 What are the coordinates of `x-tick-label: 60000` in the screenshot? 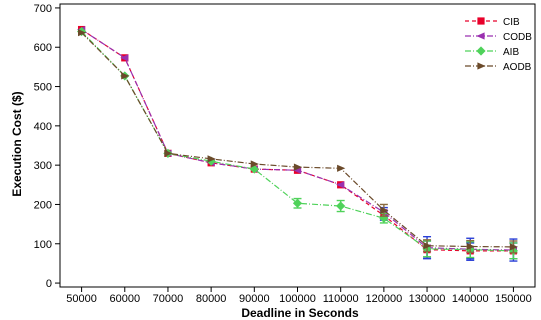 It's located at (124, 299).